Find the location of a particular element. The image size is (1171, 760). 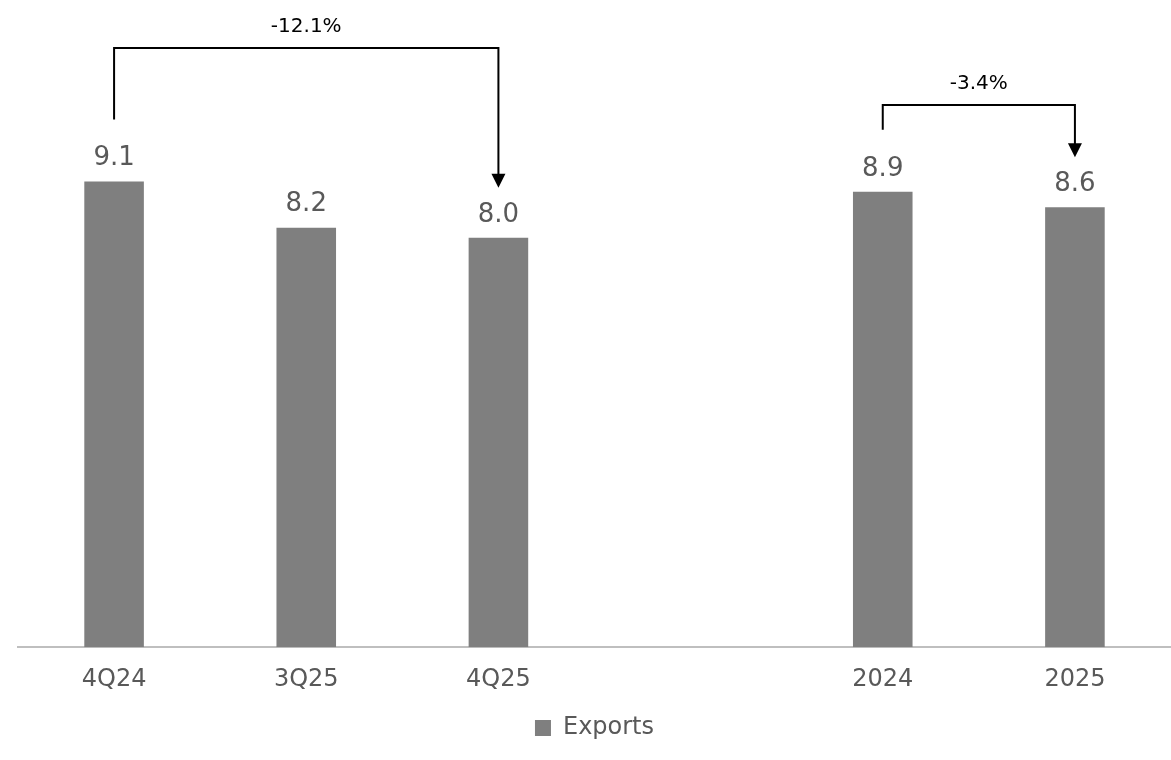

x-tick-label: 4Q24 is located at coordinates (114, 677).